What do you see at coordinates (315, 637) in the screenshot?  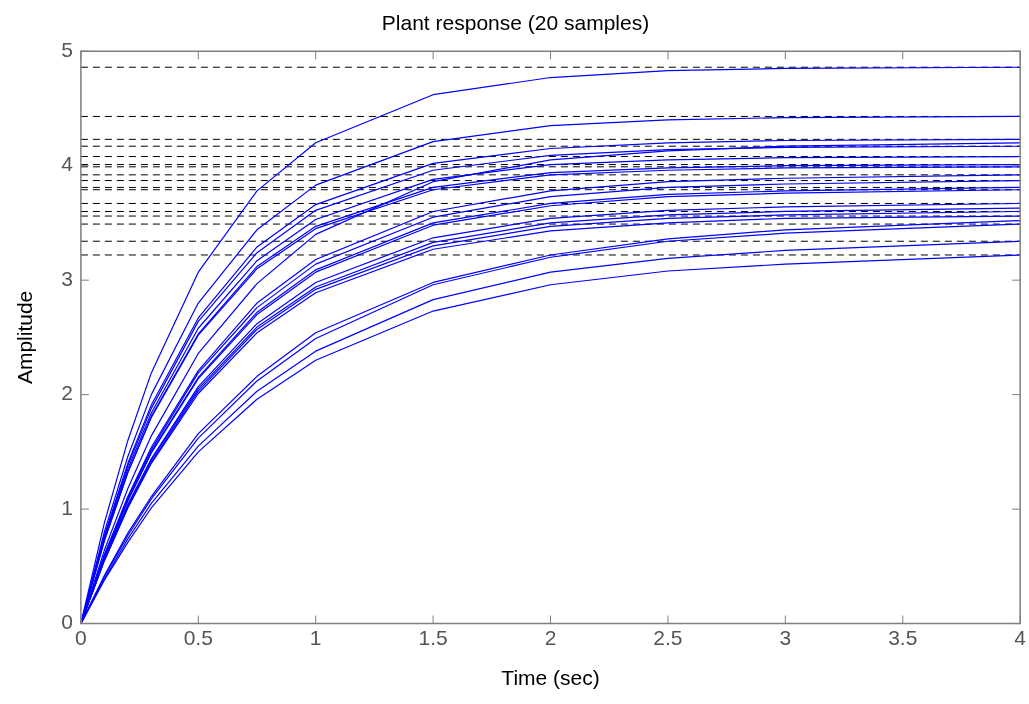 I see `x-tick-label: 1` at bounding box center [315, 637].